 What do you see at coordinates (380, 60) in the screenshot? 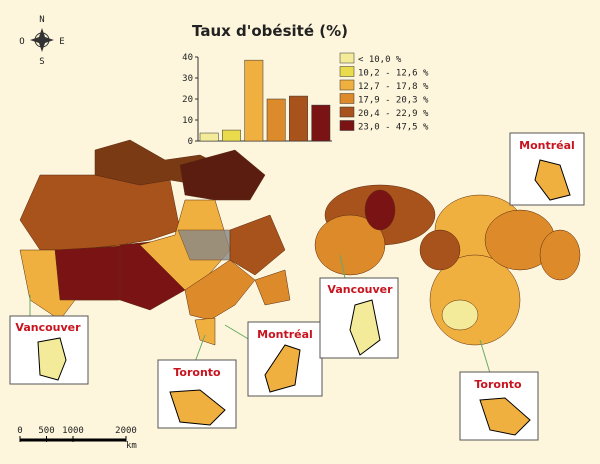
I see `legend-label: < 10,0 %` at bounding box center [380, 60].